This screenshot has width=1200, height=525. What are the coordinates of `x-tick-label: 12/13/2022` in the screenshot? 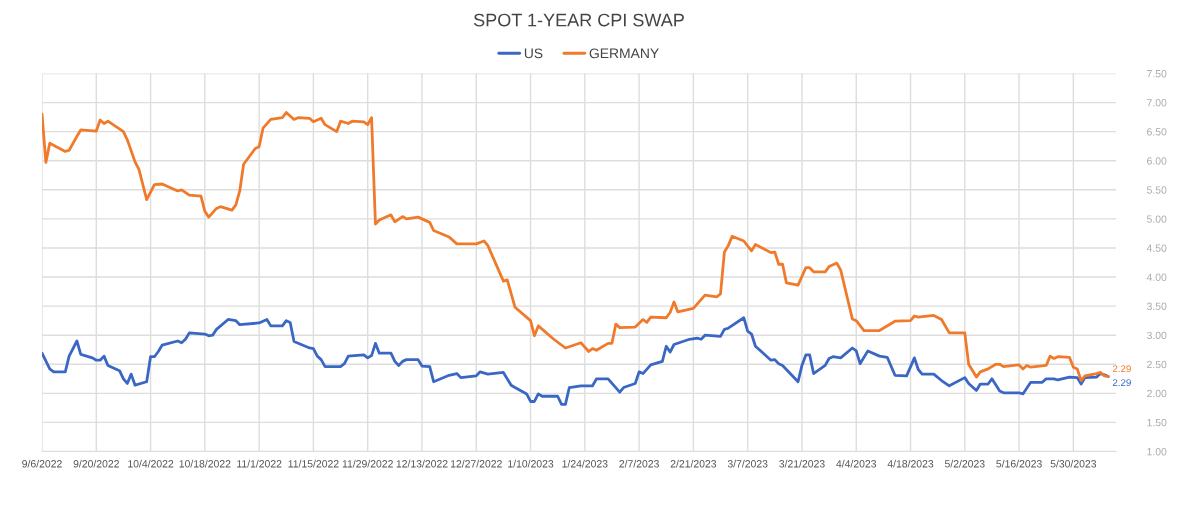 It's located at (422, 463).